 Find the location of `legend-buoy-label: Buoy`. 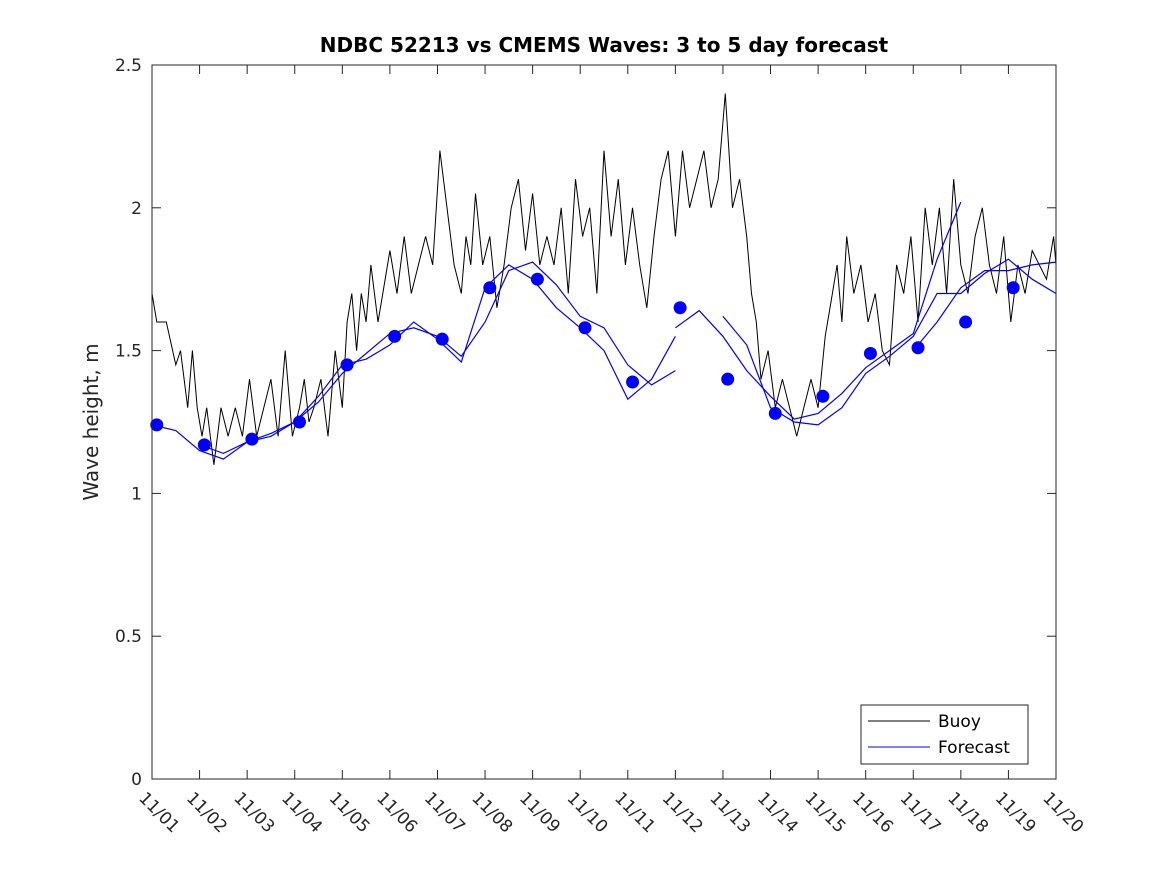

legend-buoy-label: Buoy is located at coordinates (959, 722).